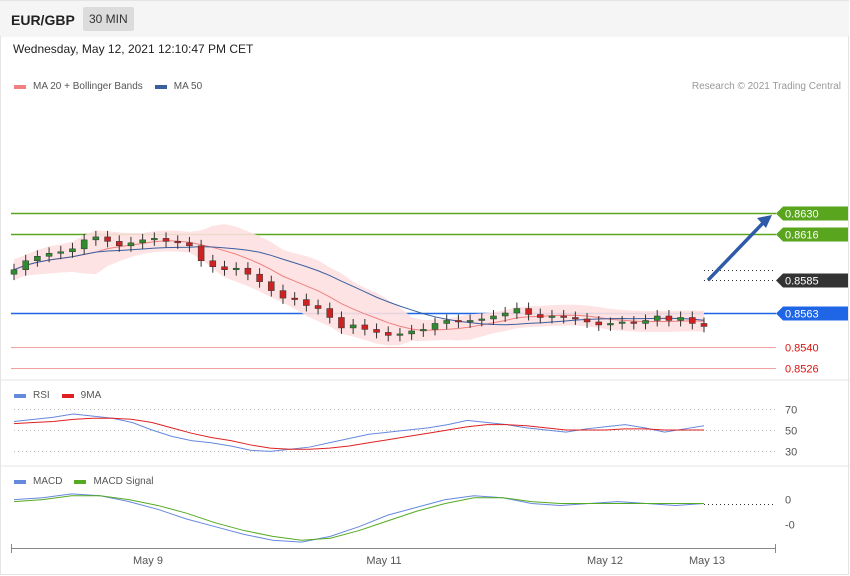 This screenshot has height=576, width=850. What do you see at coordinates (160, 86) in the screenshot?
I see `ma50-legend-swatch` at bounding box center [160, 86].